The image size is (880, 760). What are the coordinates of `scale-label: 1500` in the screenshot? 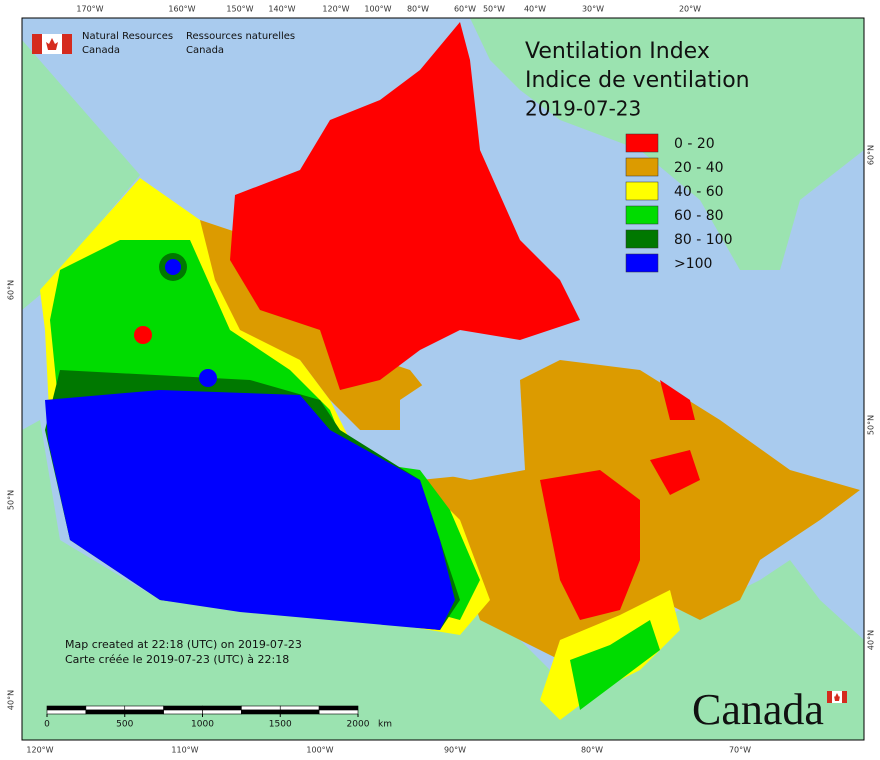 It's located at (280, 725).